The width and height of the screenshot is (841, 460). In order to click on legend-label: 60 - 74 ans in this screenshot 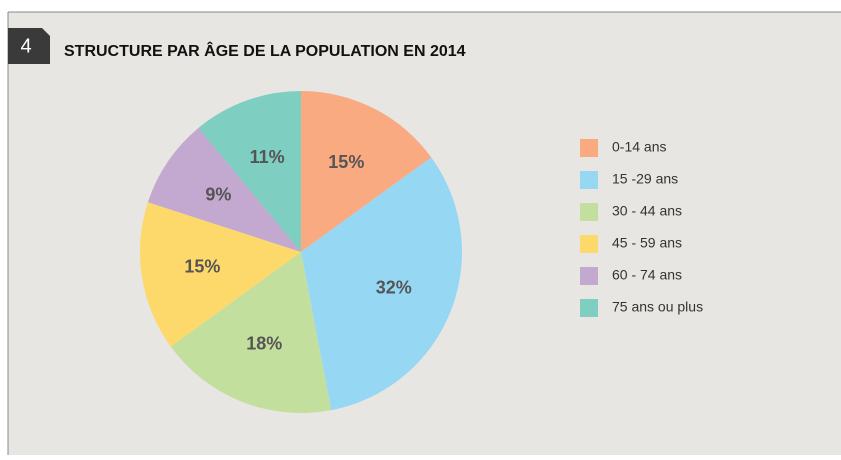, I will do `click(647, 275)`.